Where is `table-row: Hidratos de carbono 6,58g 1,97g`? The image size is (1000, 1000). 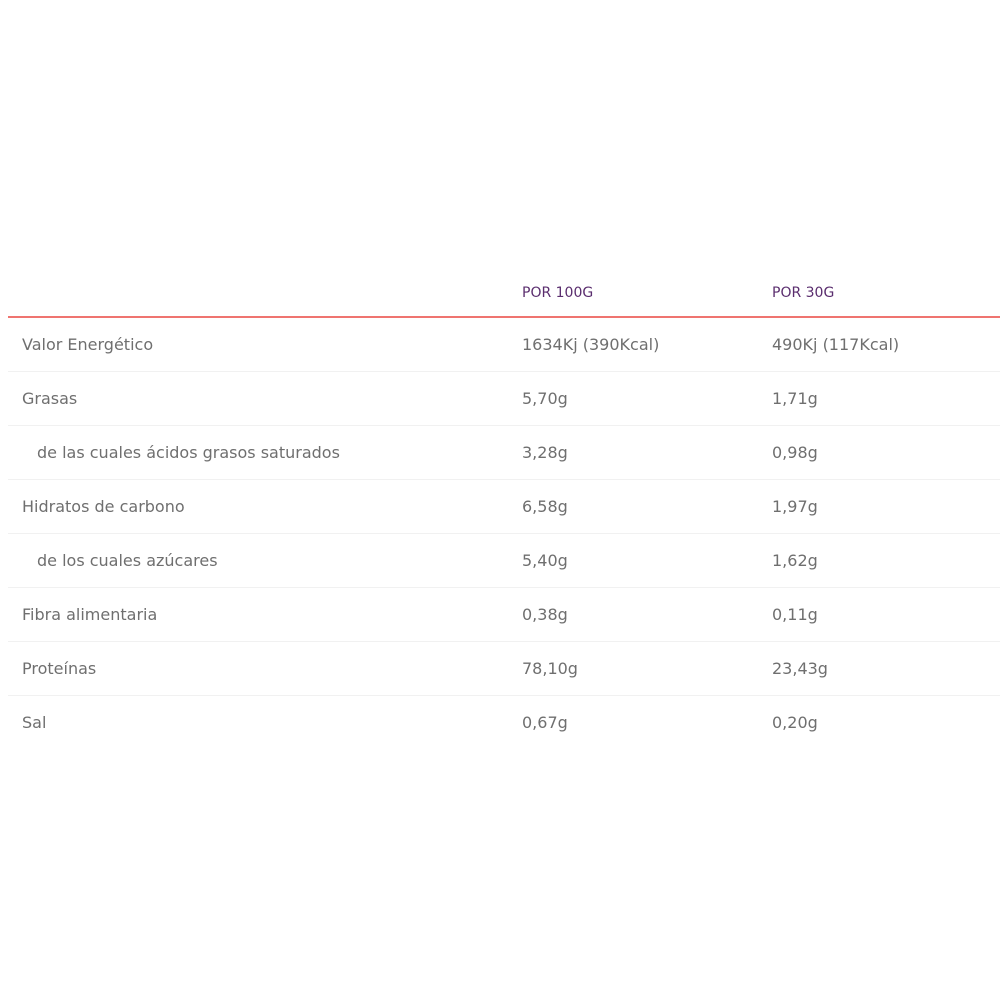
table-row: Hidratos de carbono 6,58g 1,97g is located at coordinates (504, 506).